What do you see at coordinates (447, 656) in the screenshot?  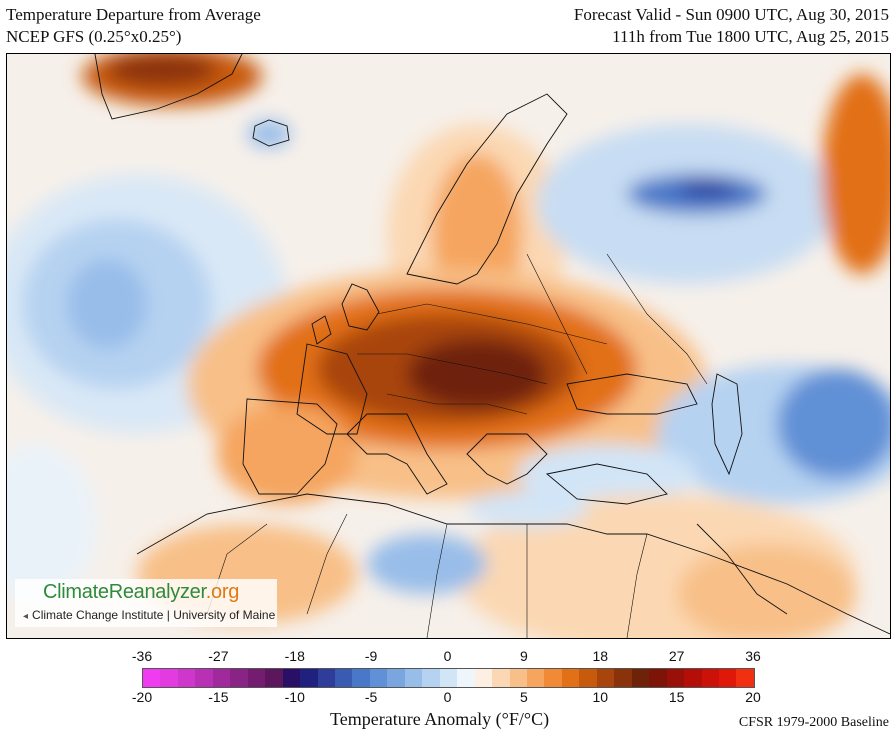 I see `fahrenheit-tick-label: 0` at bounding box center [447, 656].